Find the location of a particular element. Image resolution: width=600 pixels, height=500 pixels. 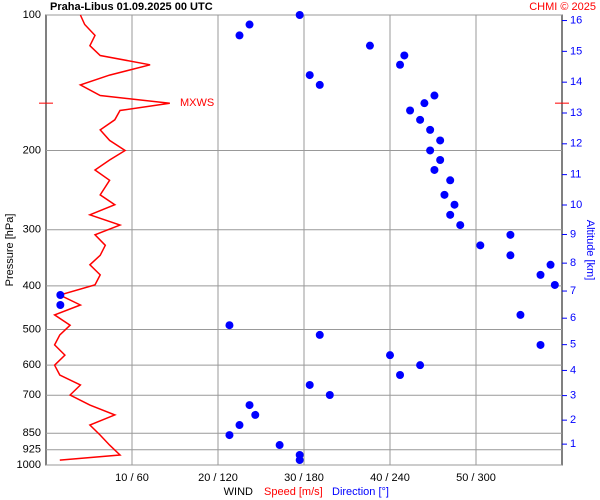

y-tick-label: 1000 is located at coordinates (29, 465).